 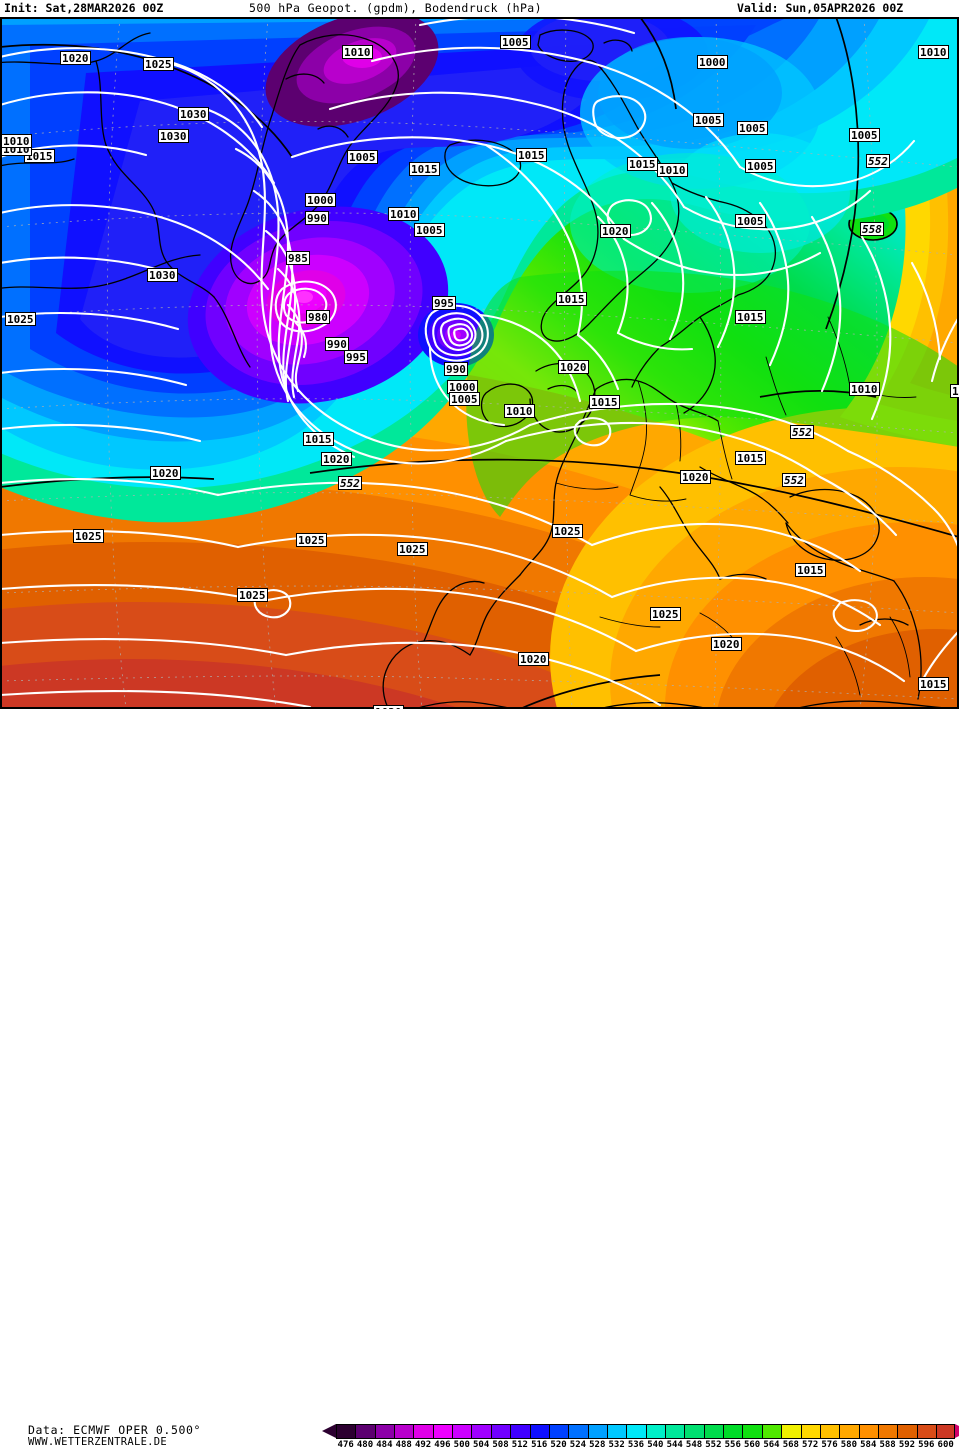 What do you see at coordinates (298, 258) in the screenshot?
I see `isobar-label: 985` at bounding box center [298, 258].